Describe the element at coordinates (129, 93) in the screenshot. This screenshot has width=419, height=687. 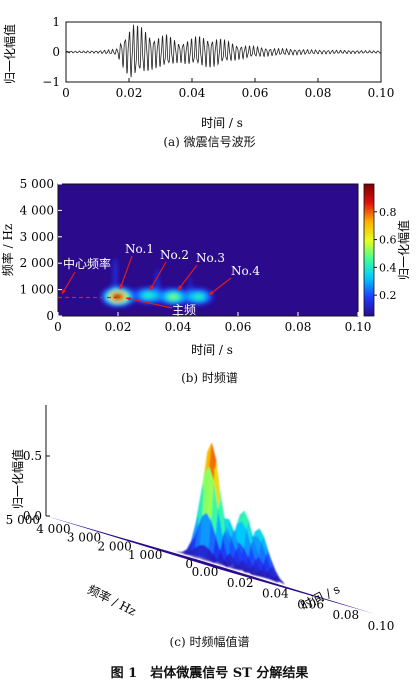
I see `waveform-xtick-label: 0.02` at that location.